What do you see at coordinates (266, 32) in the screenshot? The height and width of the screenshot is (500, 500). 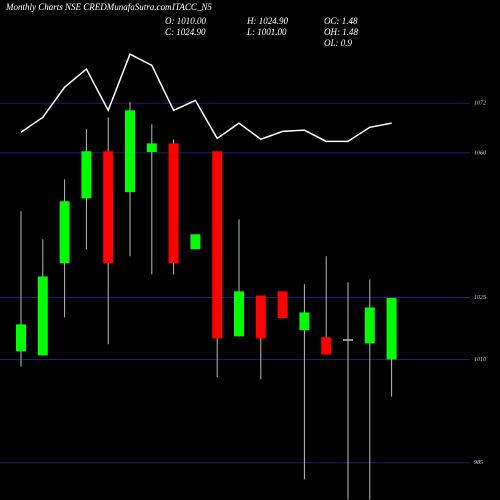 I see `low-label: L: 1001.00` at bounding box center [266, 32].